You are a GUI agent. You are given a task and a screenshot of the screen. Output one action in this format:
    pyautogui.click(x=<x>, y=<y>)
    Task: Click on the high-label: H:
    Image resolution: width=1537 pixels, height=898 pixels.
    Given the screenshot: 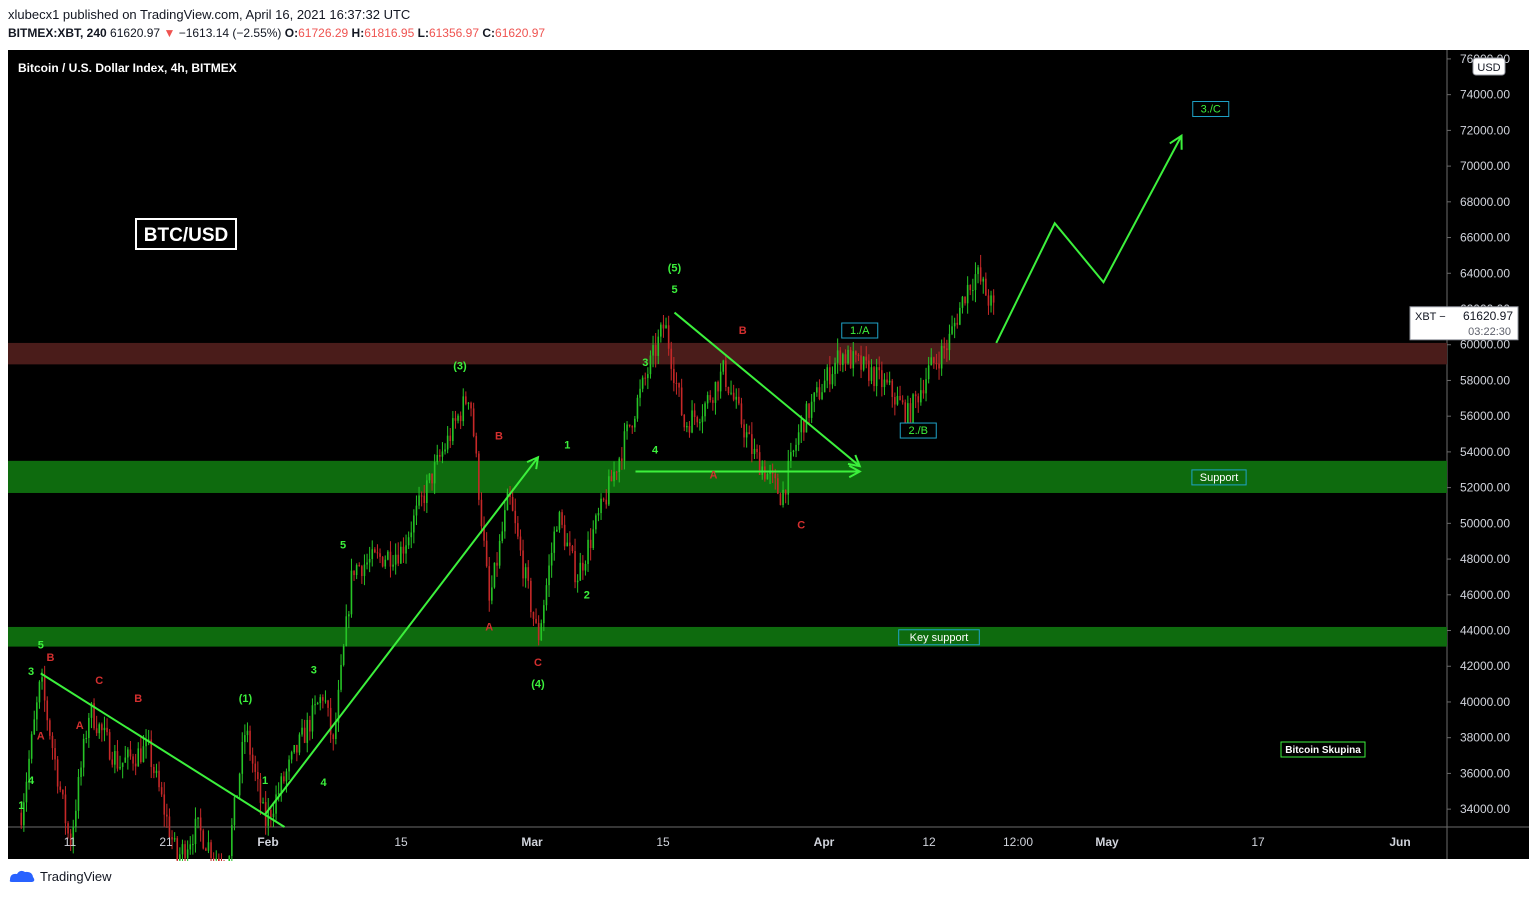 What is the action you would take?
    pyautogui.click(x=358, y=33)
    